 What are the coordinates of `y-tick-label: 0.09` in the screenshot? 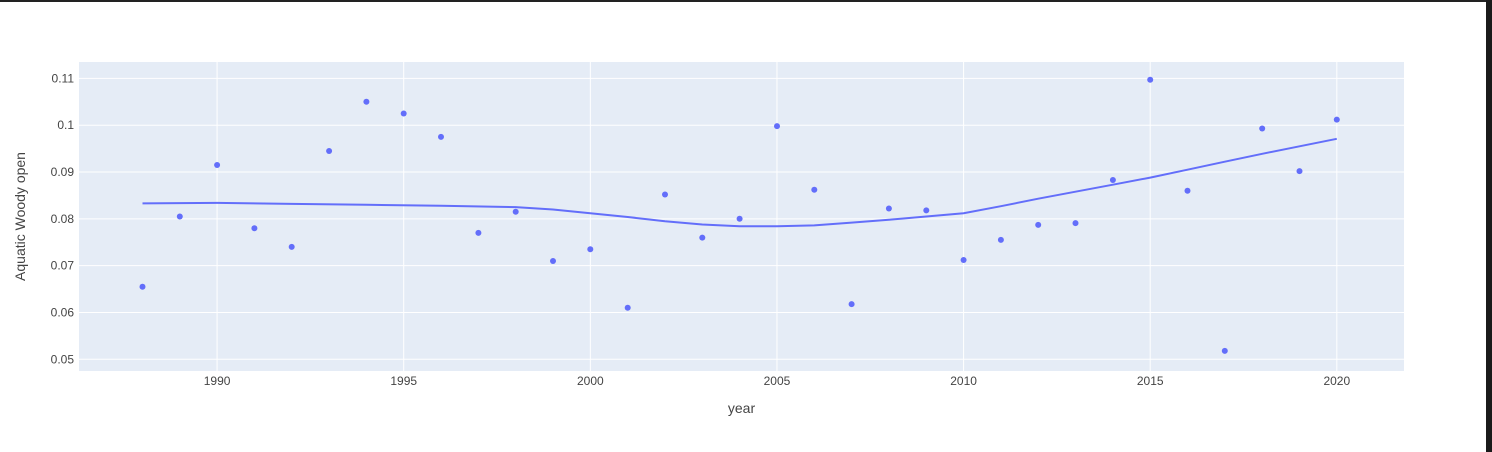 It's located at (63, 172).